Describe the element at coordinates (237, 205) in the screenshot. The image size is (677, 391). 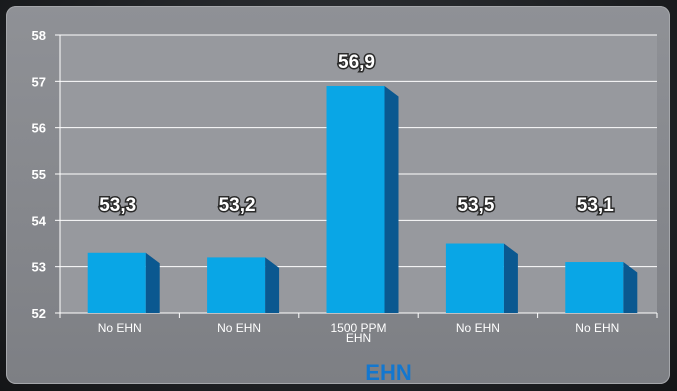
I see `data-label: 53,2` at that location.